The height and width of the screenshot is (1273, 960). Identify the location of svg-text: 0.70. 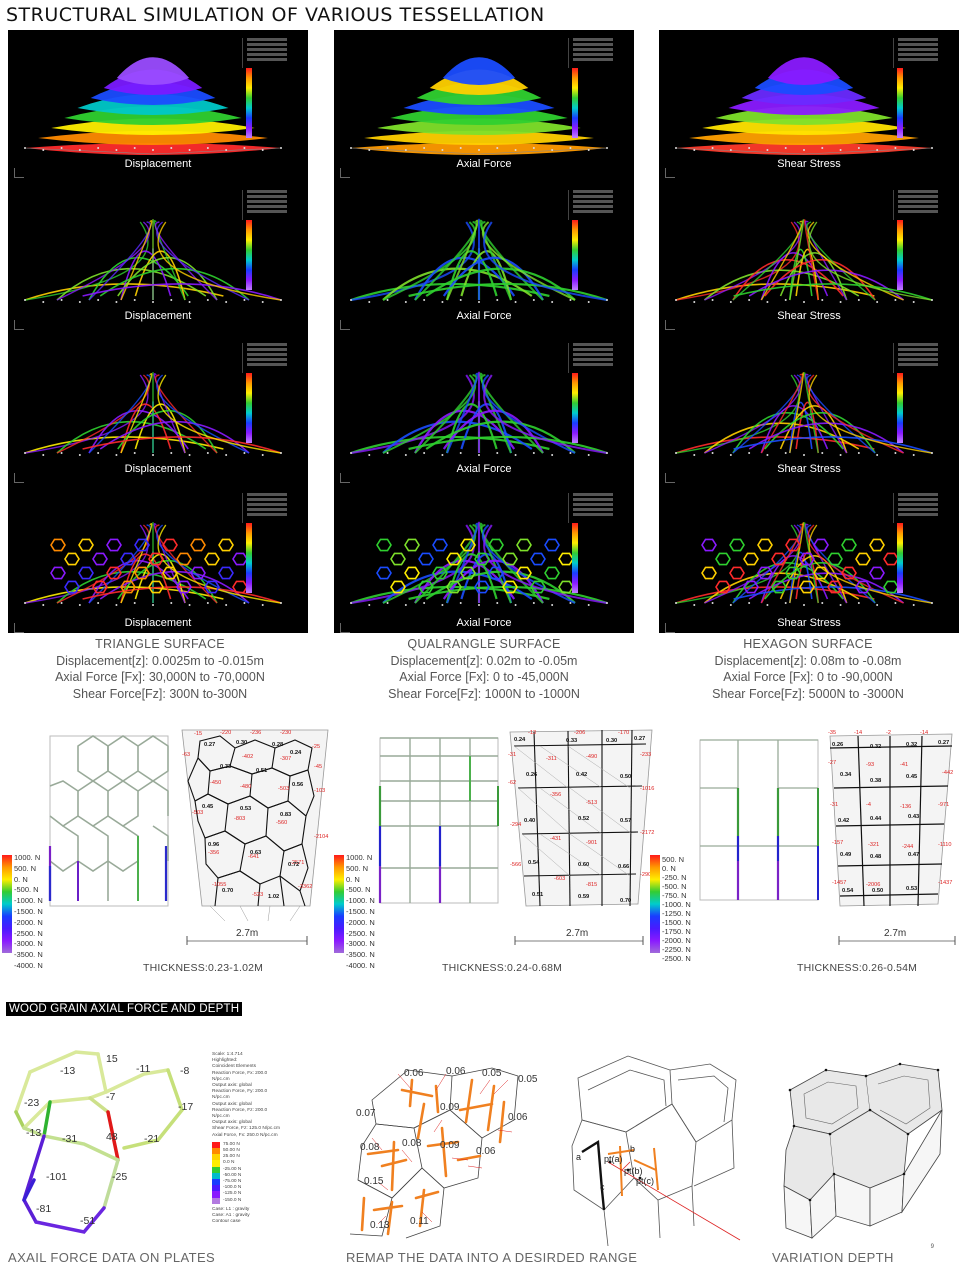
(227, 891).